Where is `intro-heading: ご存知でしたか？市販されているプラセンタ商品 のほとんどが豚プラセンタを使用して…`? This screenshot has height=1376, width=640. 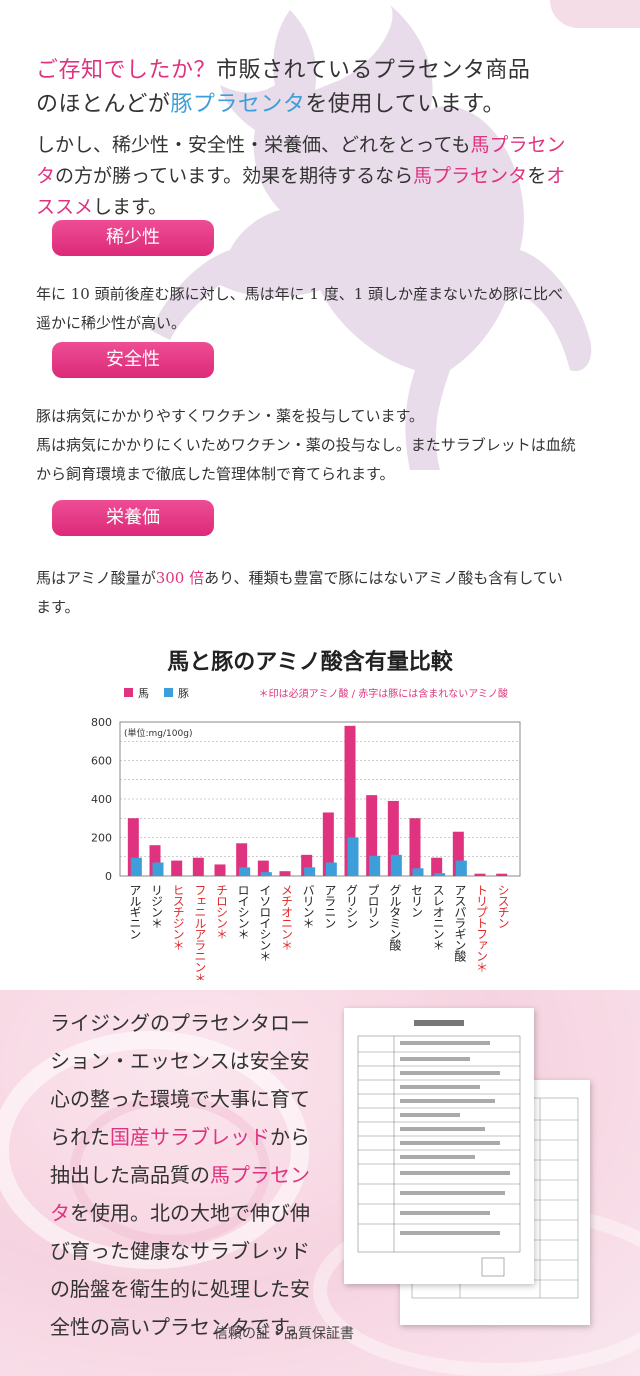 intro-heading: ご存知でしたか？市販されているプラセンタ商品 のほとんどが豚プラセンタを使用して… is located at coordinates (316, 88).